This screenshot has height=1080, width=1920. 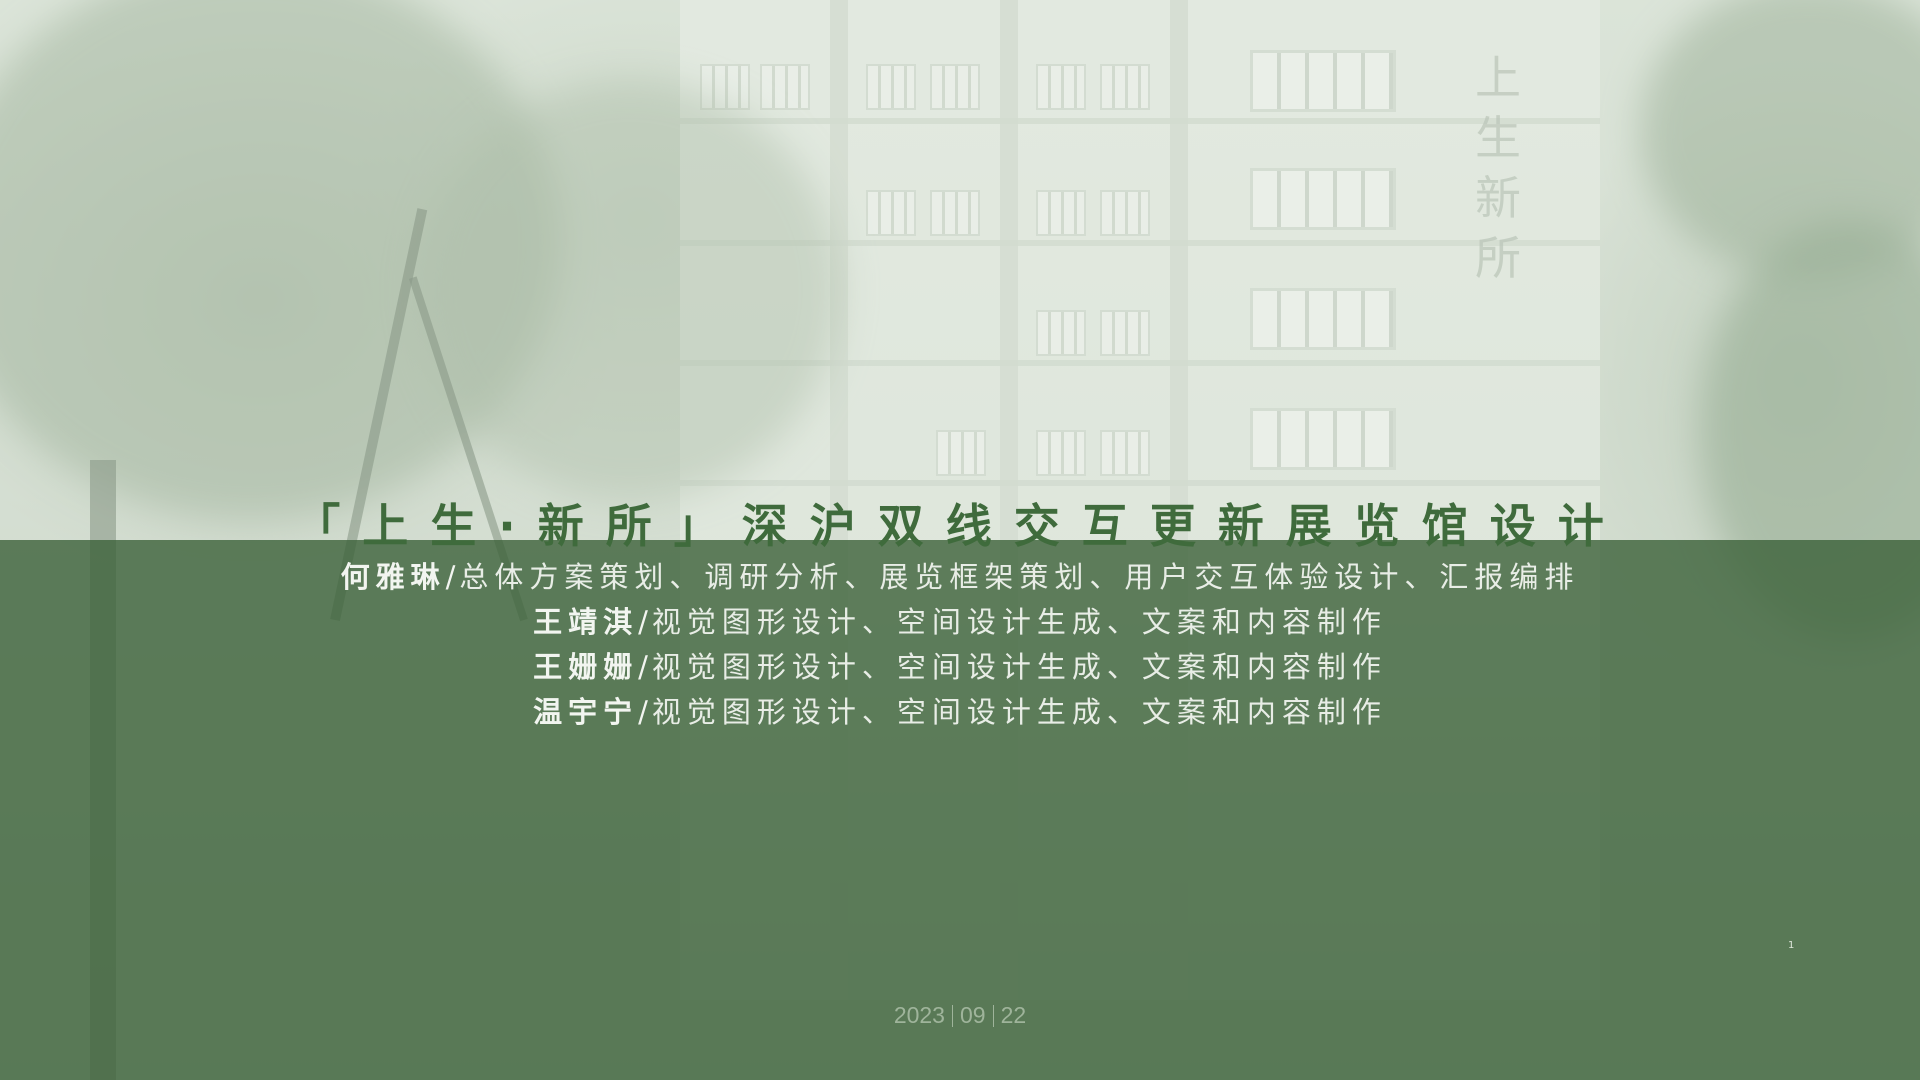 What do you see at coordinates (586, 622) in the screenshot?
I see `credit-name: 王靖淇` at bounding box center [586, 622].